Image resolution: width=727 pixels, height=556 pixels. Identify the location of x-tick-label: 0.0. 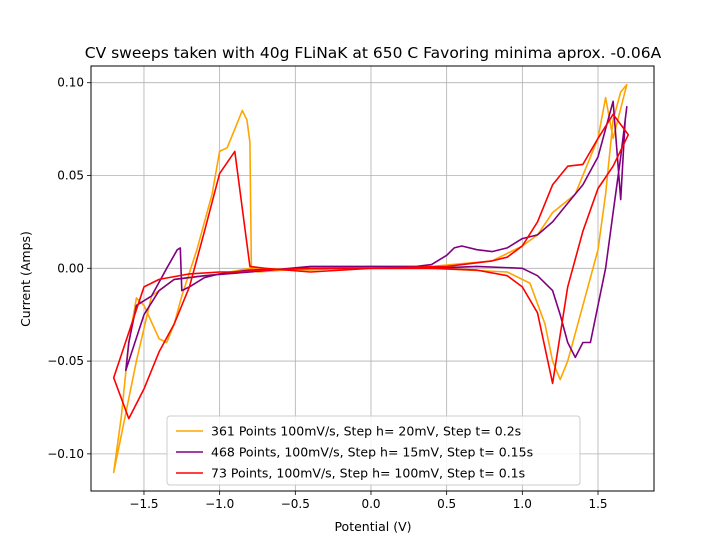
(370, 504).